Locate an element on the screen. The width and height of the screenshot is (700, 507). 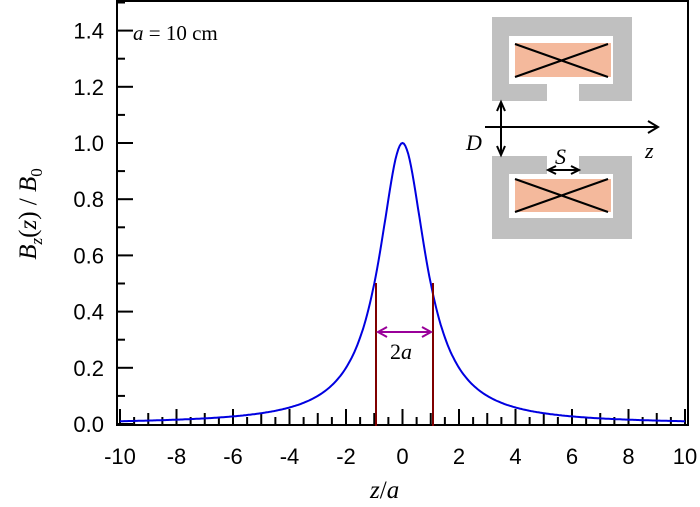
x-axis-label: z/a is located at coordinates (384, 490).